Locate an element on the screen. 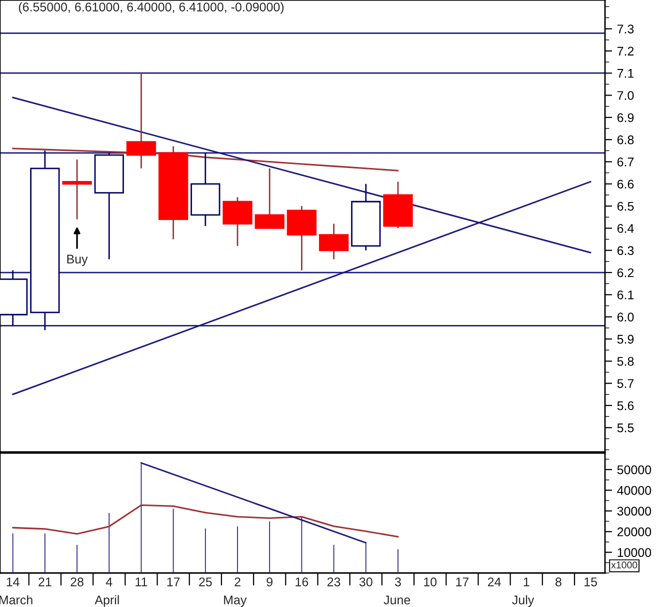  annotation: Buy is located at coordinates (77, 260).